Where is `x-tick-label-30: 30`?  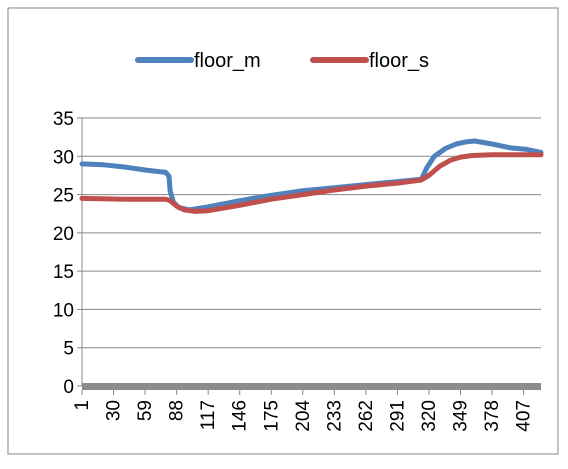
x-tick-label-30: 30 is located at coordinates (114, 410).